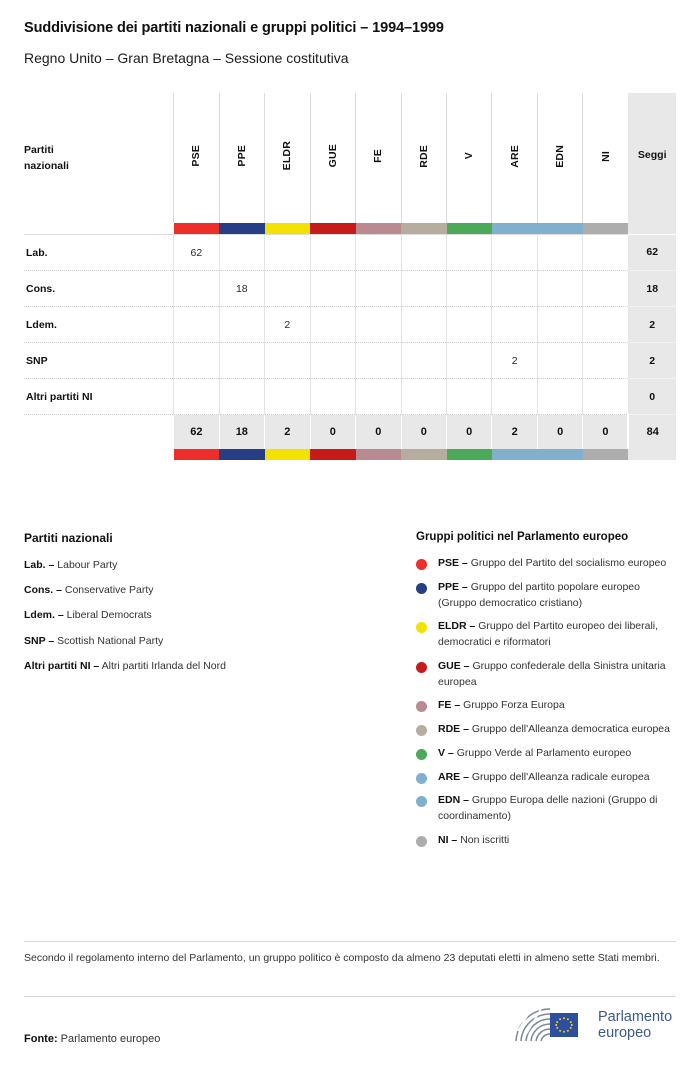 Image resolution: width=700 pixels, height=1065 pixels. I want to click on cell-ldem-ni, so click(605, 324).